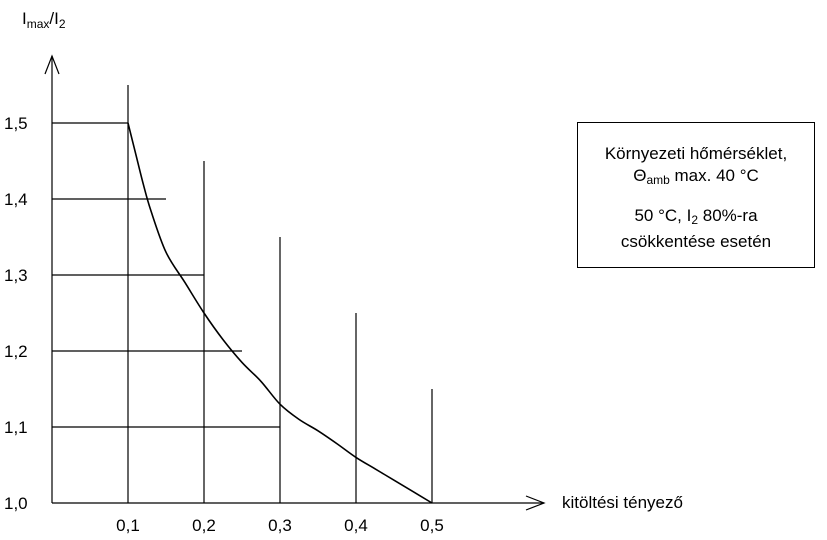 This screenshot has width=827, height=540. Describe the element at coordinates (16, 351) in the screenshot. I see `y-tick-label: 1,2` at that location.